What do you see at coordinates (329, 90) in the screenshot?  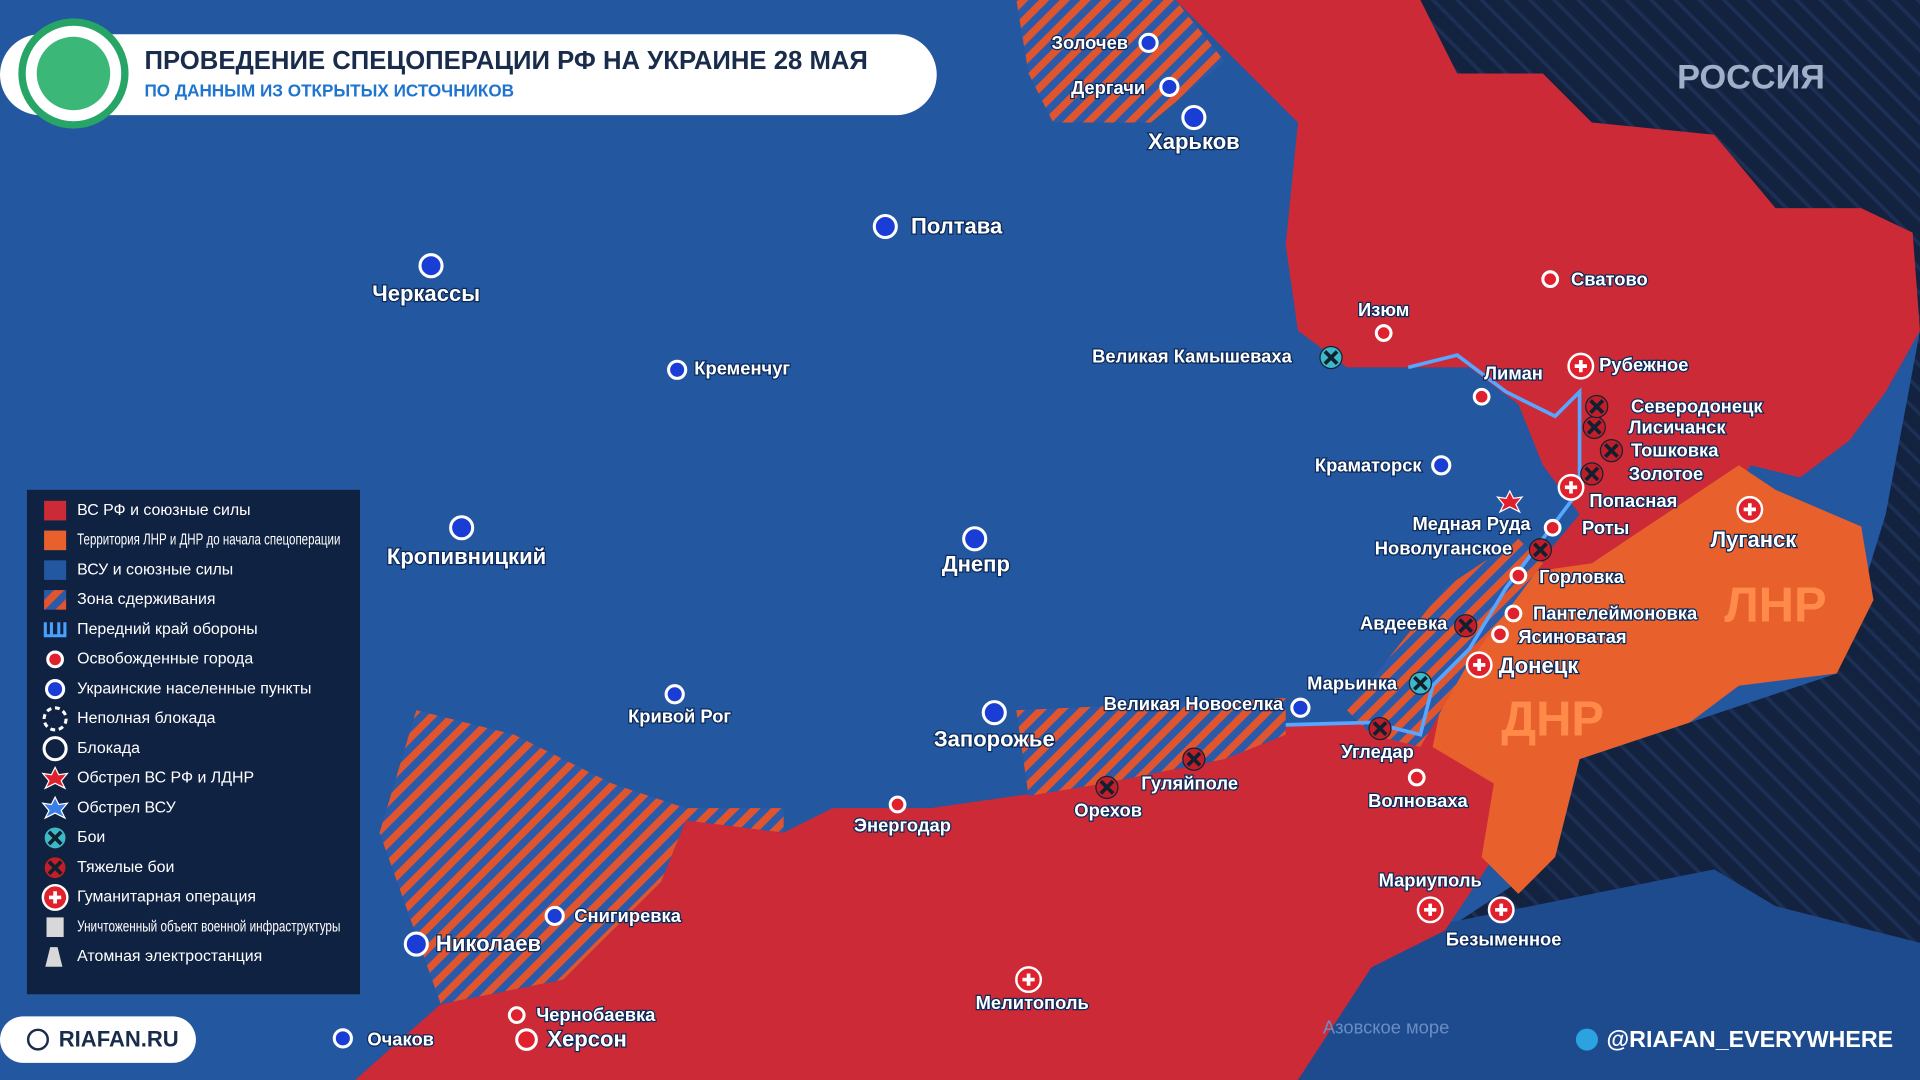 I see `subtitle: ПО ДАННЫМ ИЗ ОТКРЫТЫХ ИСТОЧНИКОВ` at bounding box center [329, 90].